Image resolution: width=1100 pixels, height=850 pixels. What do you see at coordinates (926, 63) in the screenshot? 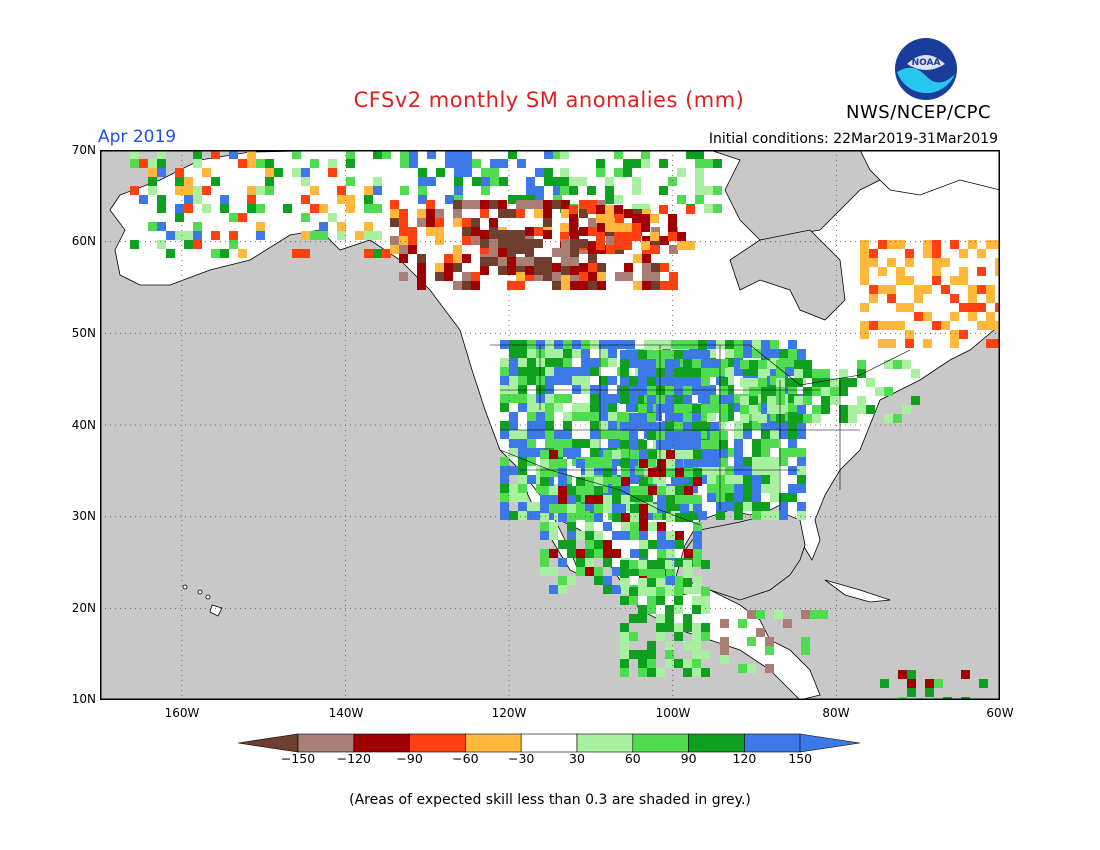
I see `logo-text: NOAA` at bounding box center [926, 63].